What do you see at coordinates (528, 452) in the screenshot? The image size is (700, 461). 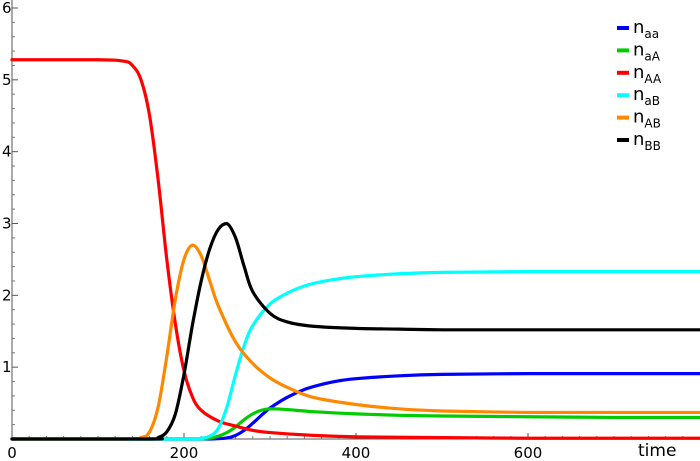 I see `x-tick-label: 600` at bounding box center [528, 452].